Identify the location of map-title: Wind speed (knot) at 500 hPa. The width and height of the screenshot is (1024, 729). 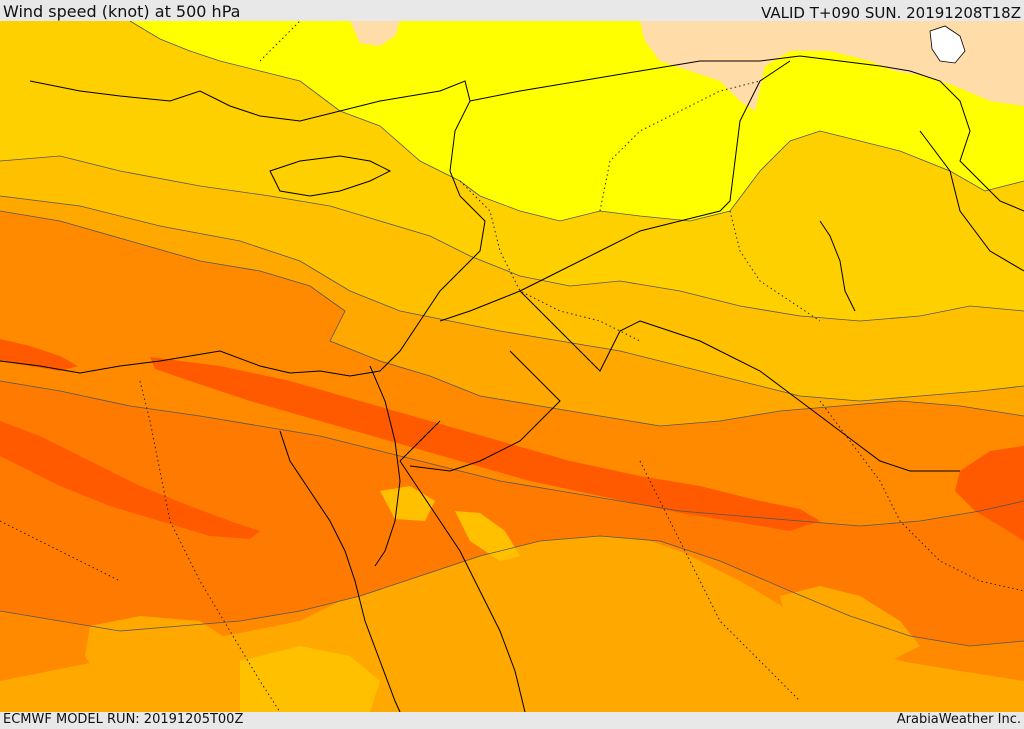
(122, 11).